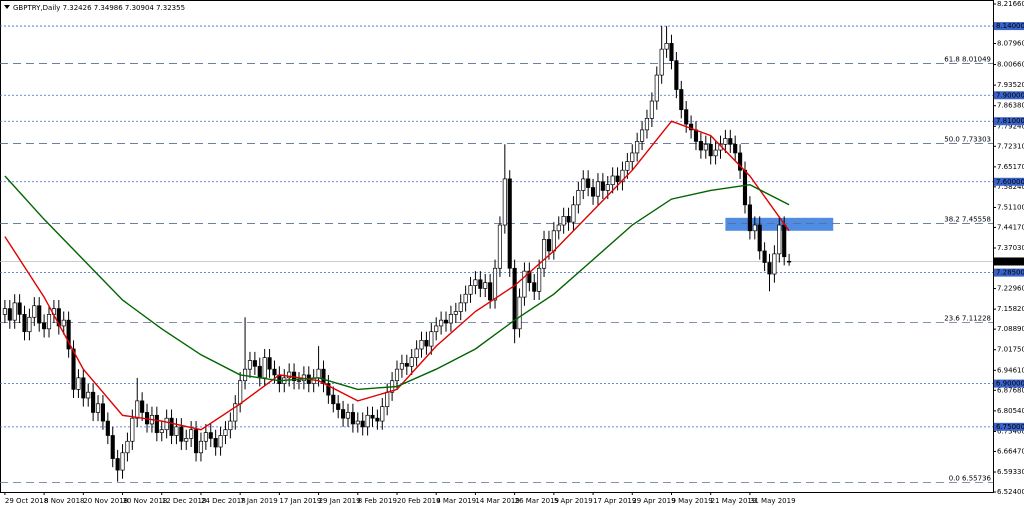 This screenshot has width=1024, height=508. Describe the element at coordinates (340, 501) in the screenshot. I see `x-tick-label: 29 Jan 2019` at that location.